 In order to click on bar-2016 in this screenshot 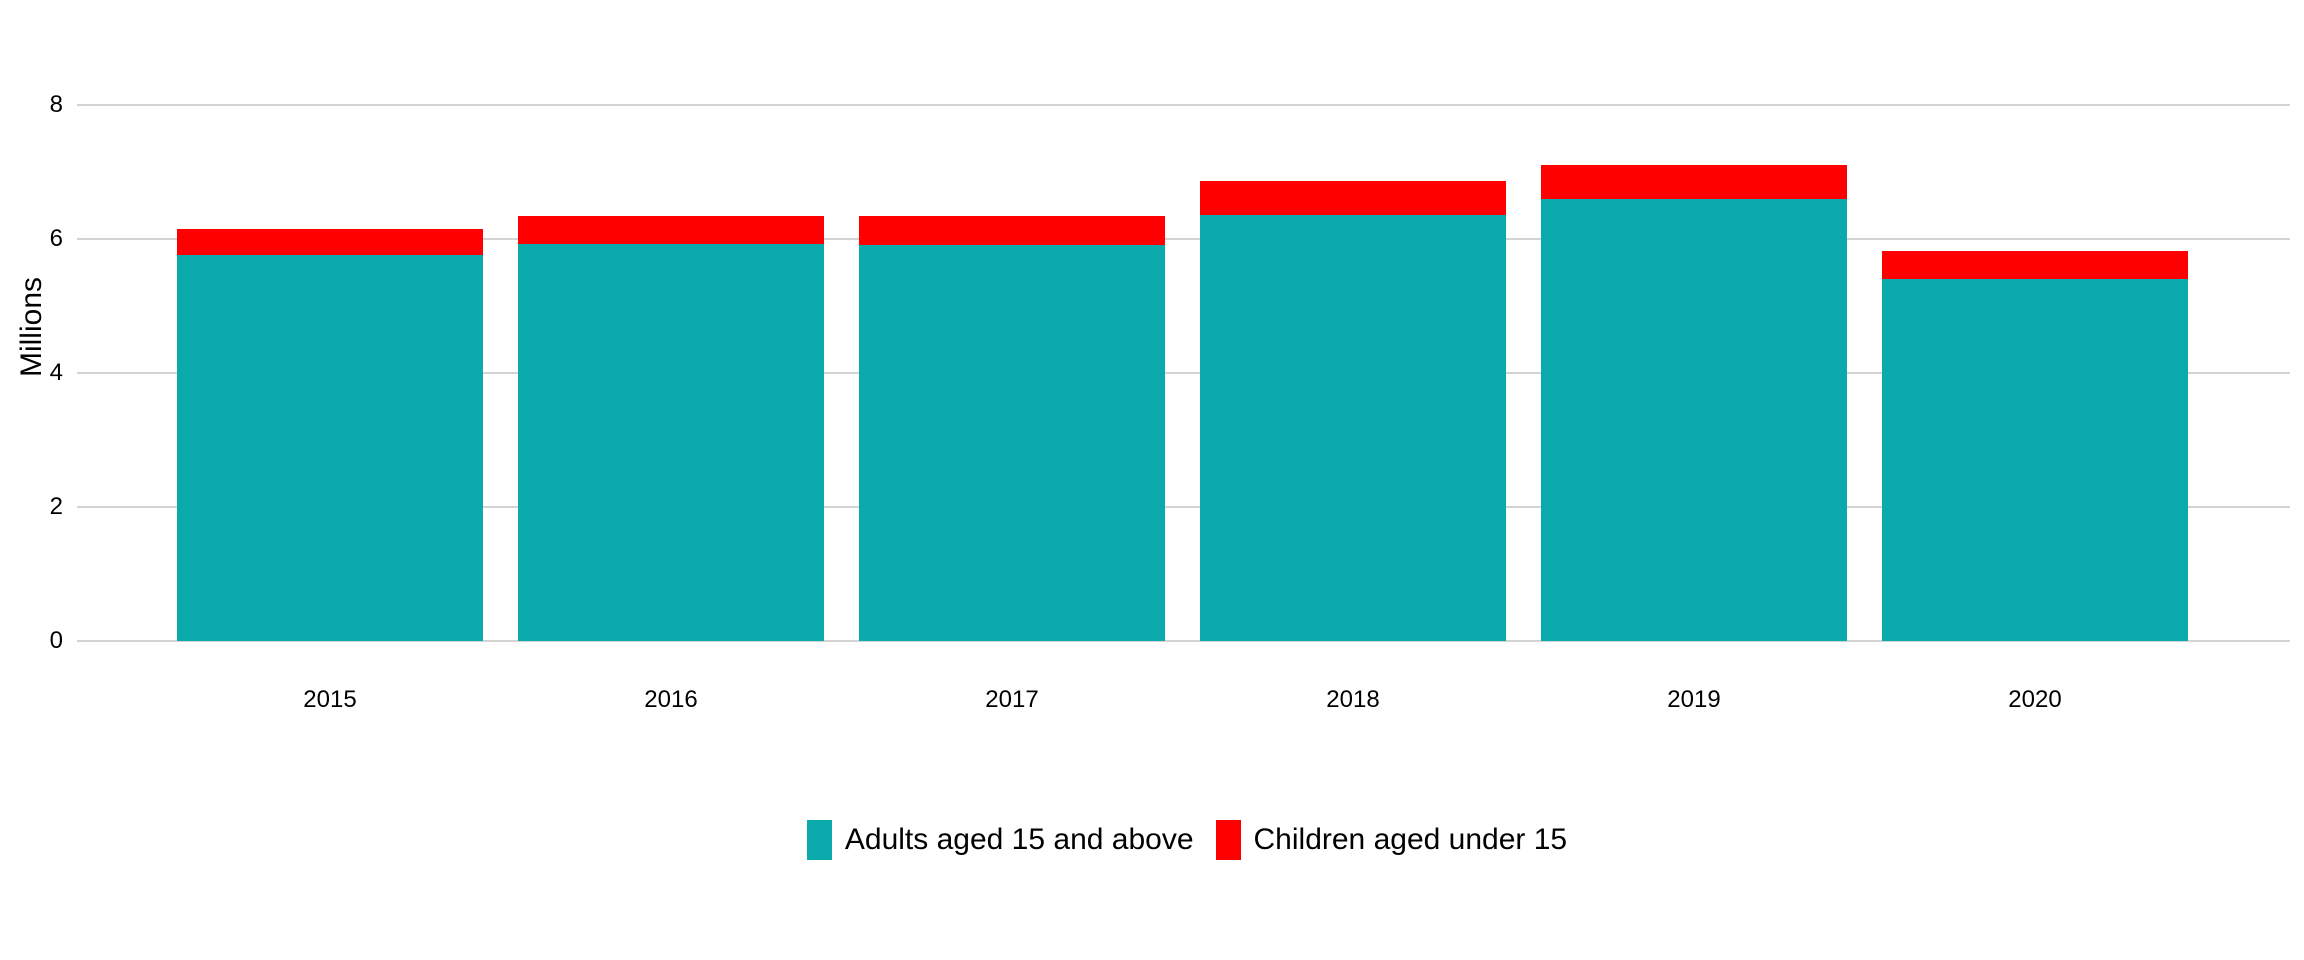, I will do `click(671, 428)`.